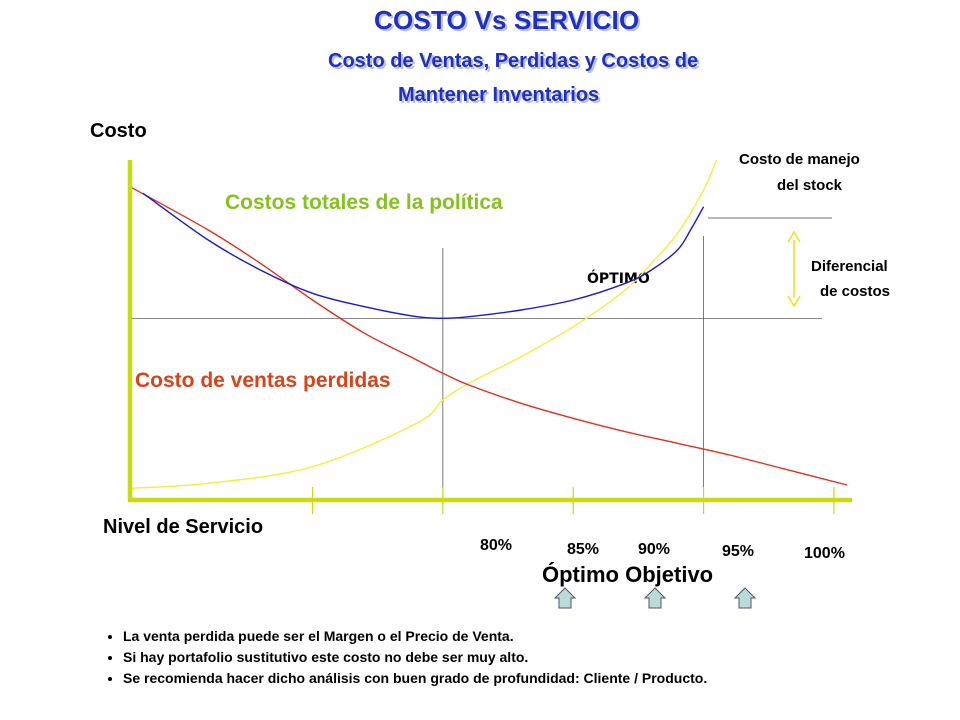 The image size is (960, 720). What do you see at coordinates (183, 527) in the screenshot?
I see `x-axis-label: Nivel de Servicio` at bounding box center [183, 527].